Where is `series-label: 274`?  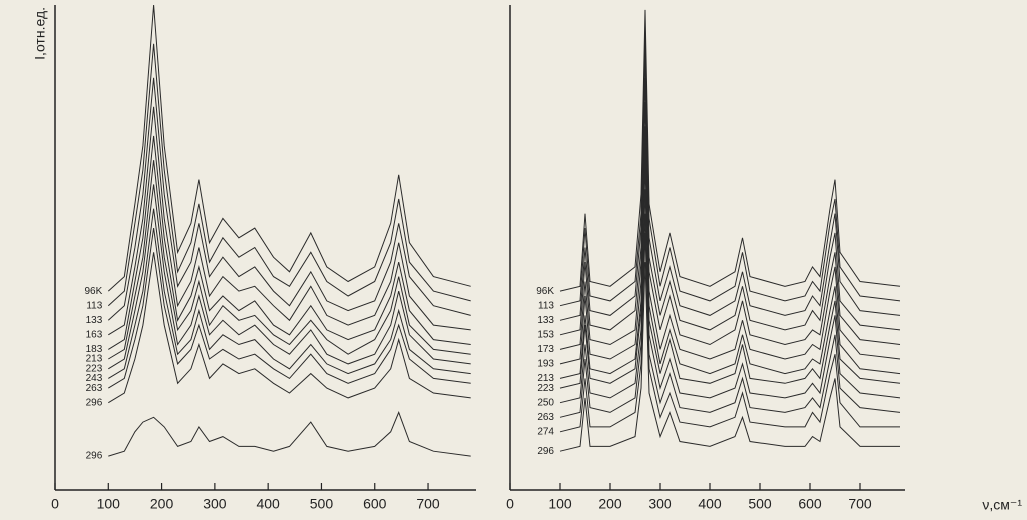 series-label: 274 is located at coordinates (545, 431).